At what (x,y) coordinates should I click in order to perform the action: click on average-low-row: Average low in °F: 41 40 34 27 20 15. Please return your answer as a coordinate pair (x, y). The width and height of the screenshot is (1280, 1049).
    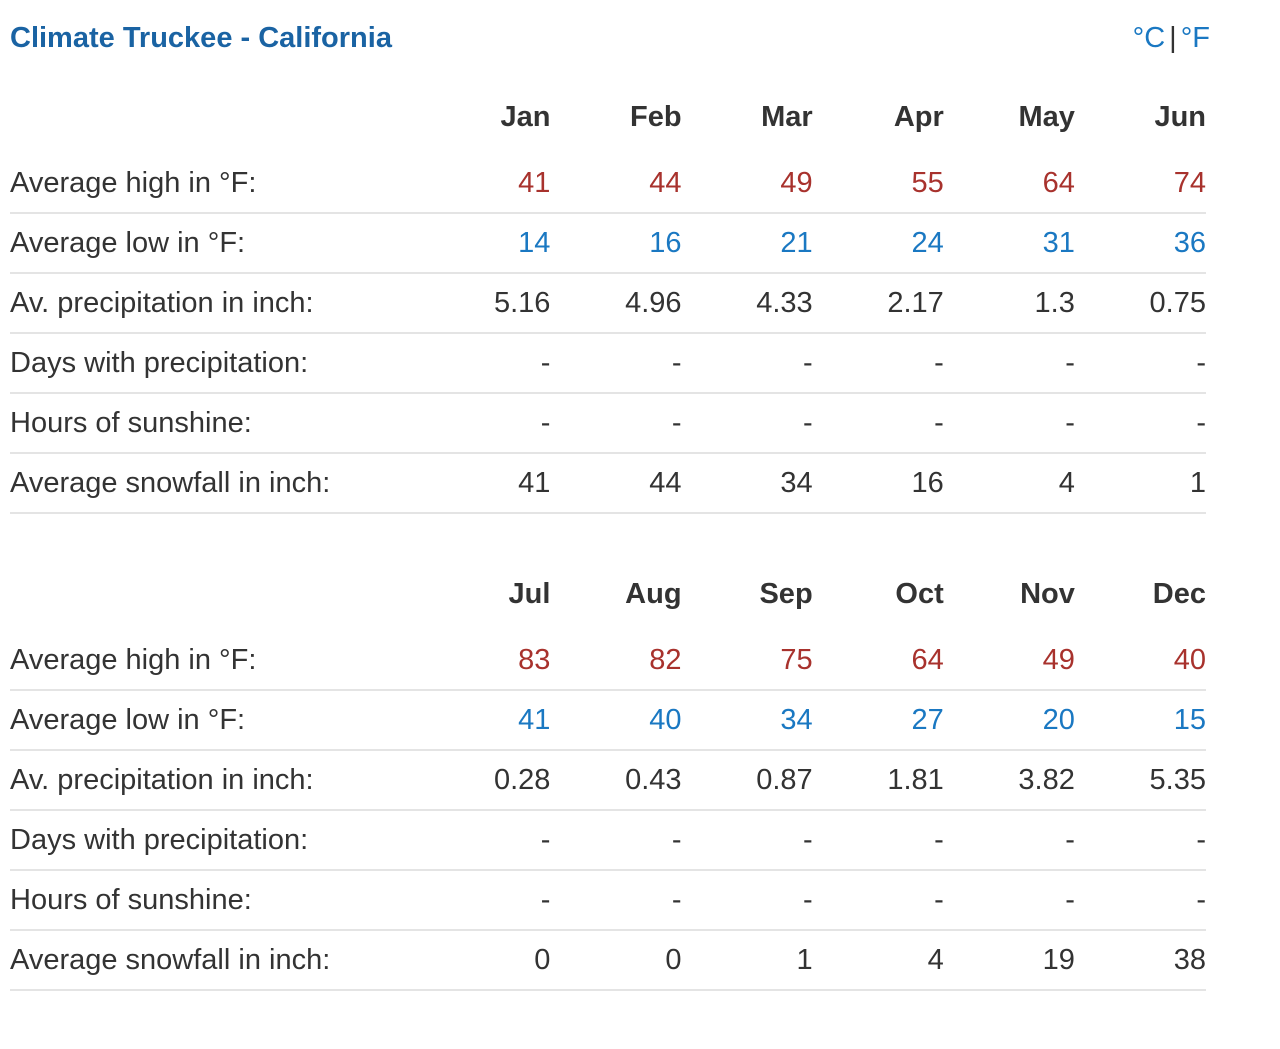
    Looking at the image, I should click on (608, 720).